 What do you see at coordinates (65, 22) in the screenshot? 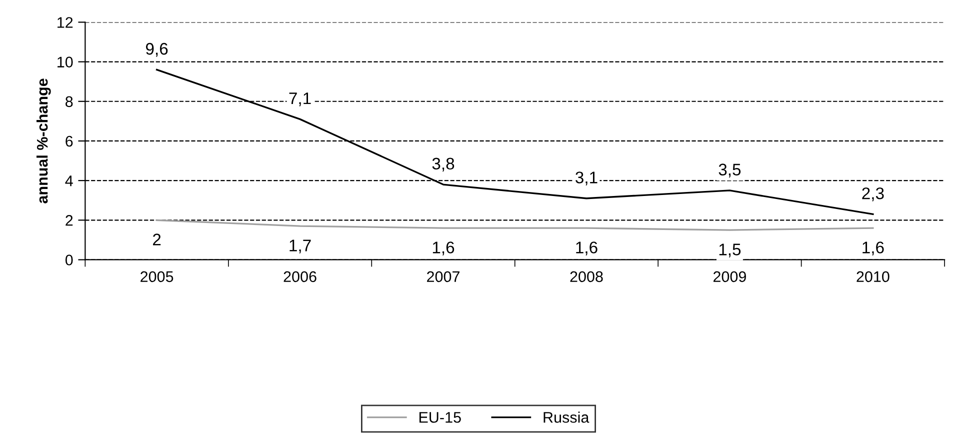
I see `y-tick-label: 12` at bounding box center [65, 22].